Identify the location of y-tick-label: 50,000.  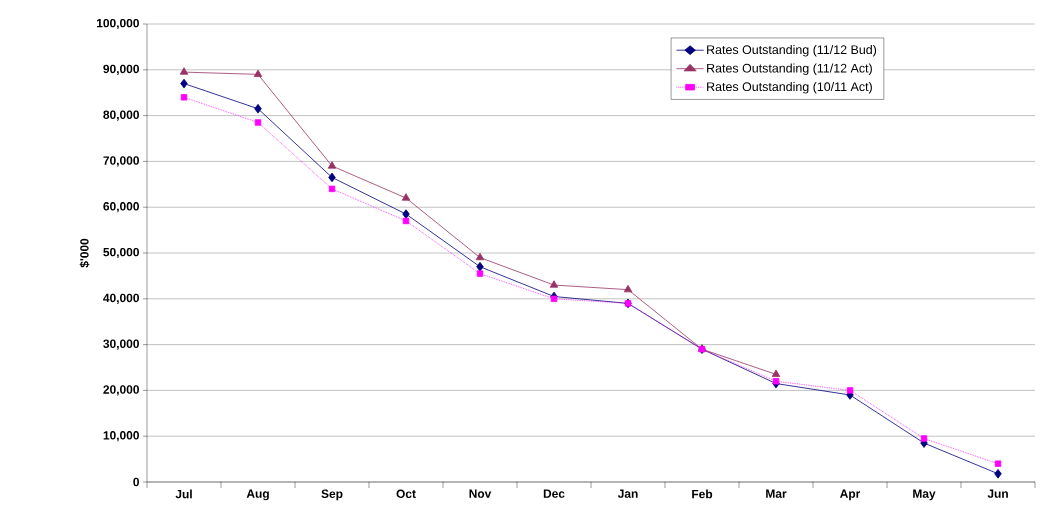
(121, 253).